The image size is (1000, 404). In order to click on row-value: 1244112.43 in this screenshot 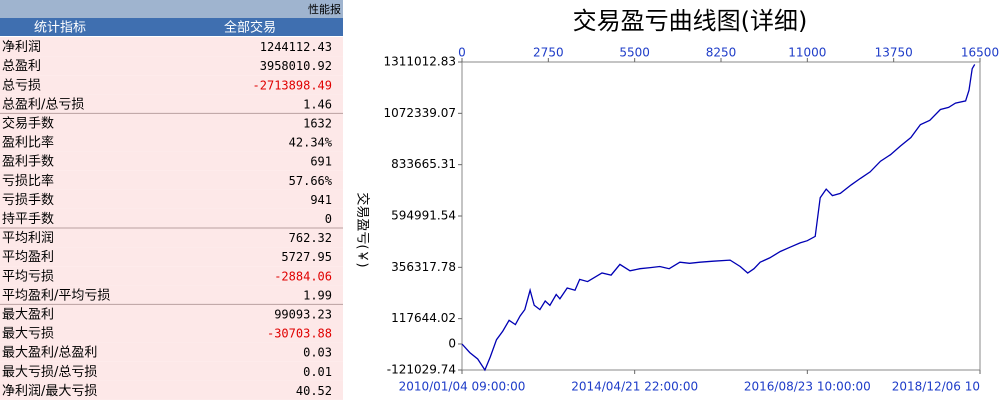, I will do `click(296, 47)`.